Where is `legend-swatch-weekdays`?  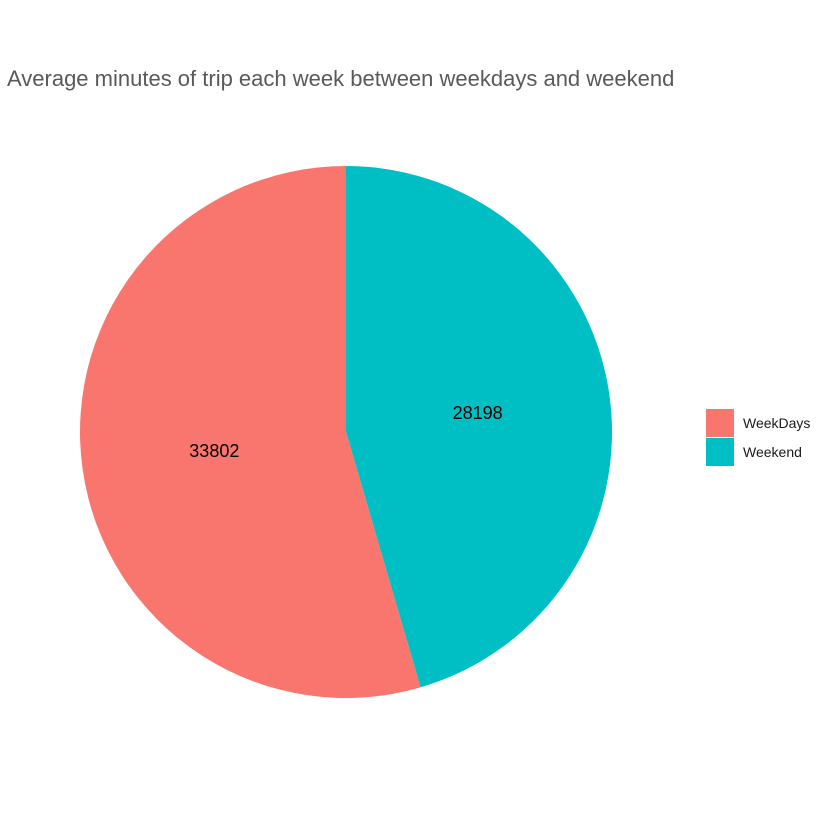 legend-swatch-weekdays is located at coordinates (720, 422).